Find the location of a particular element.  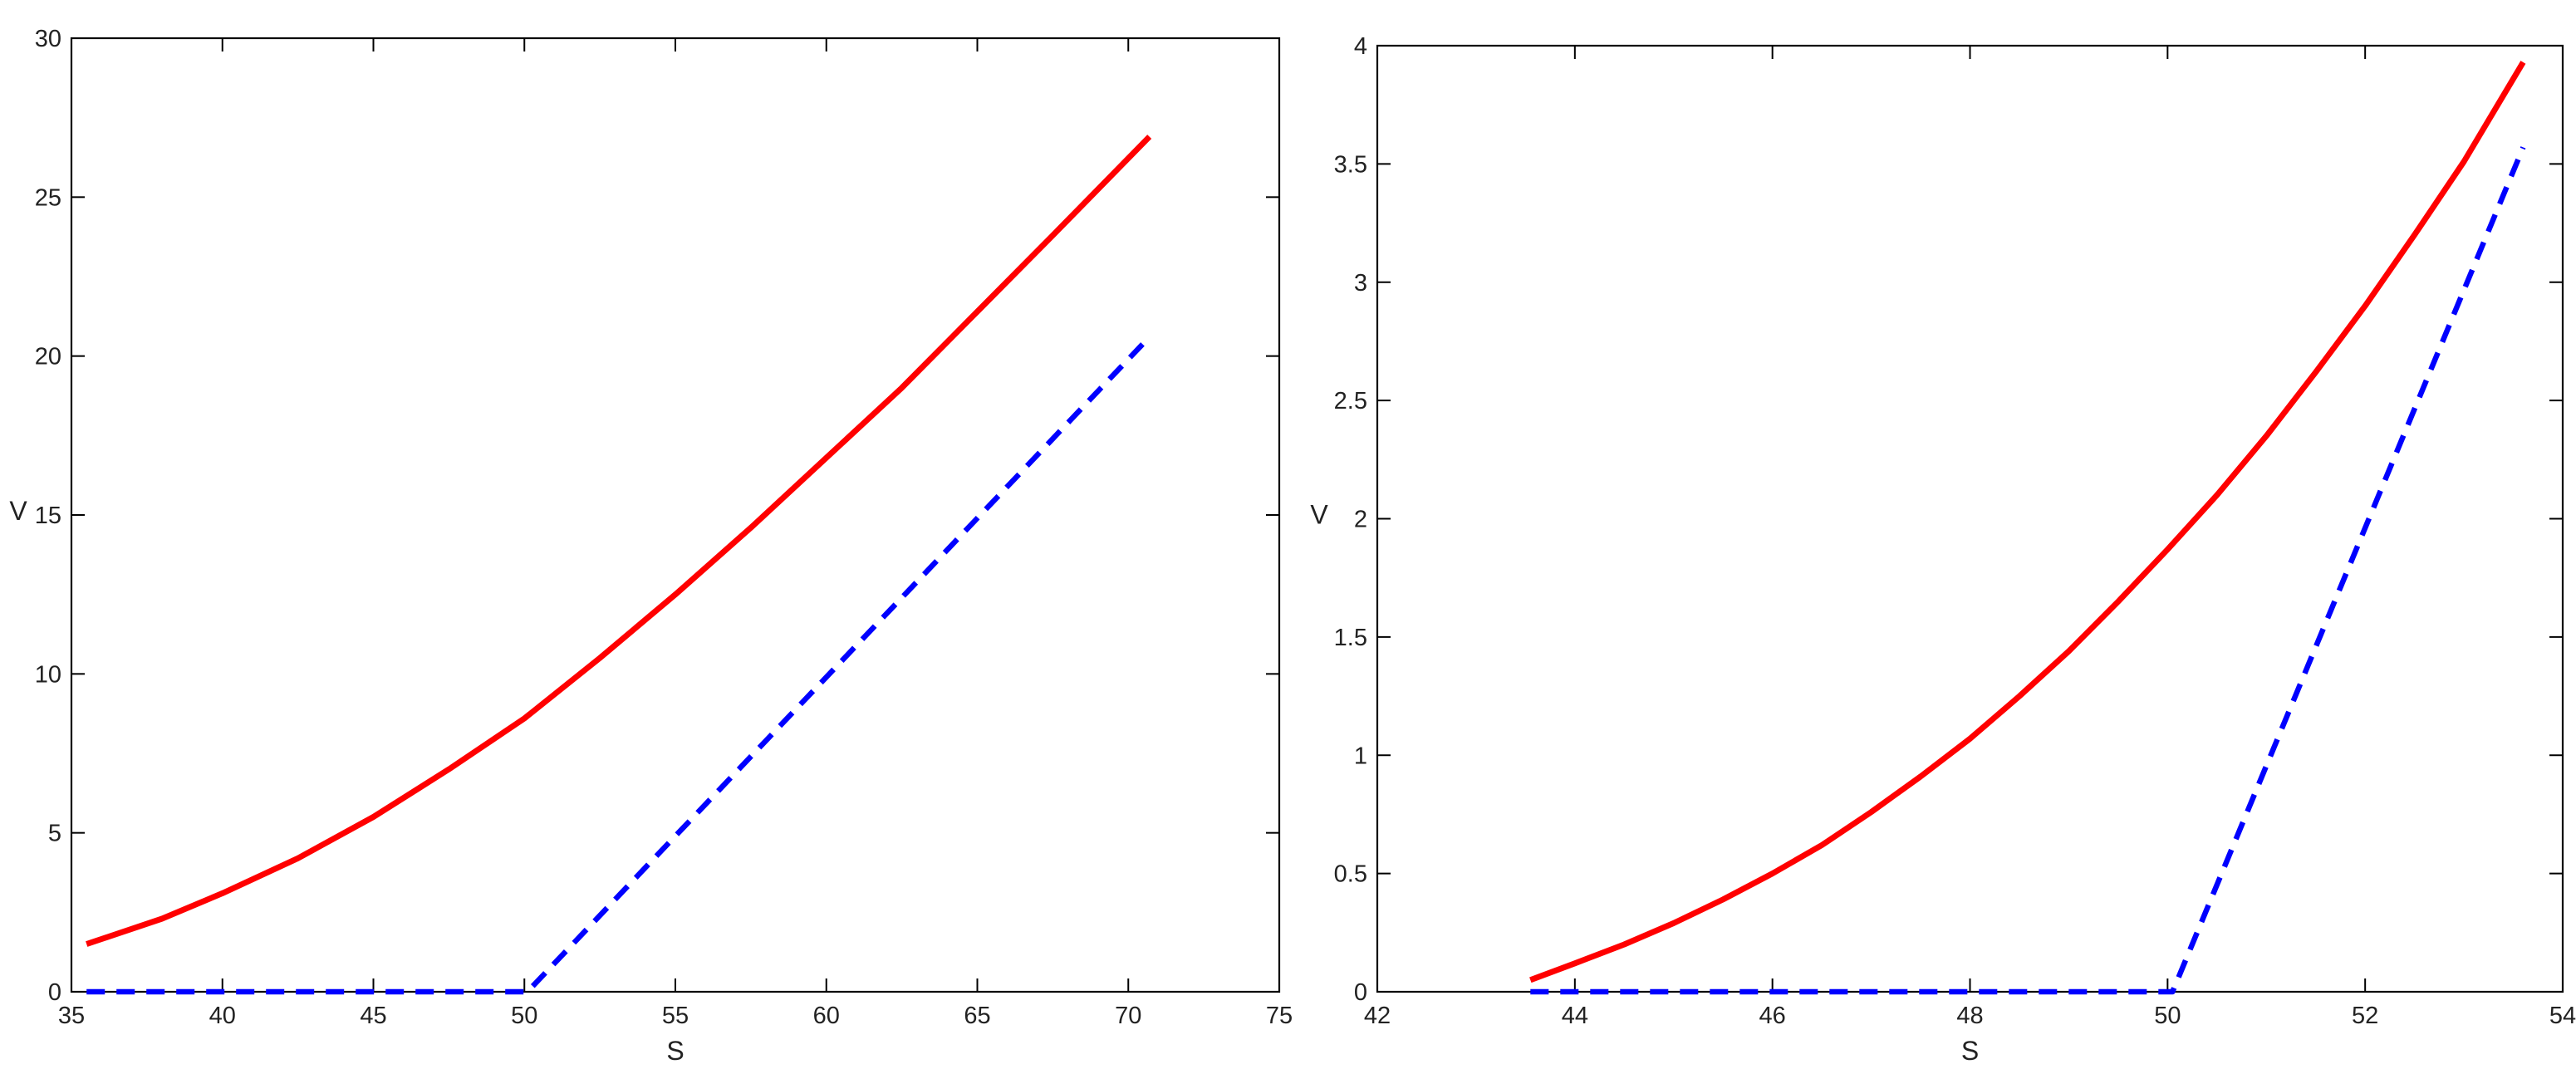

y-tick-label: 3 is located at coordinates (1360, 283).